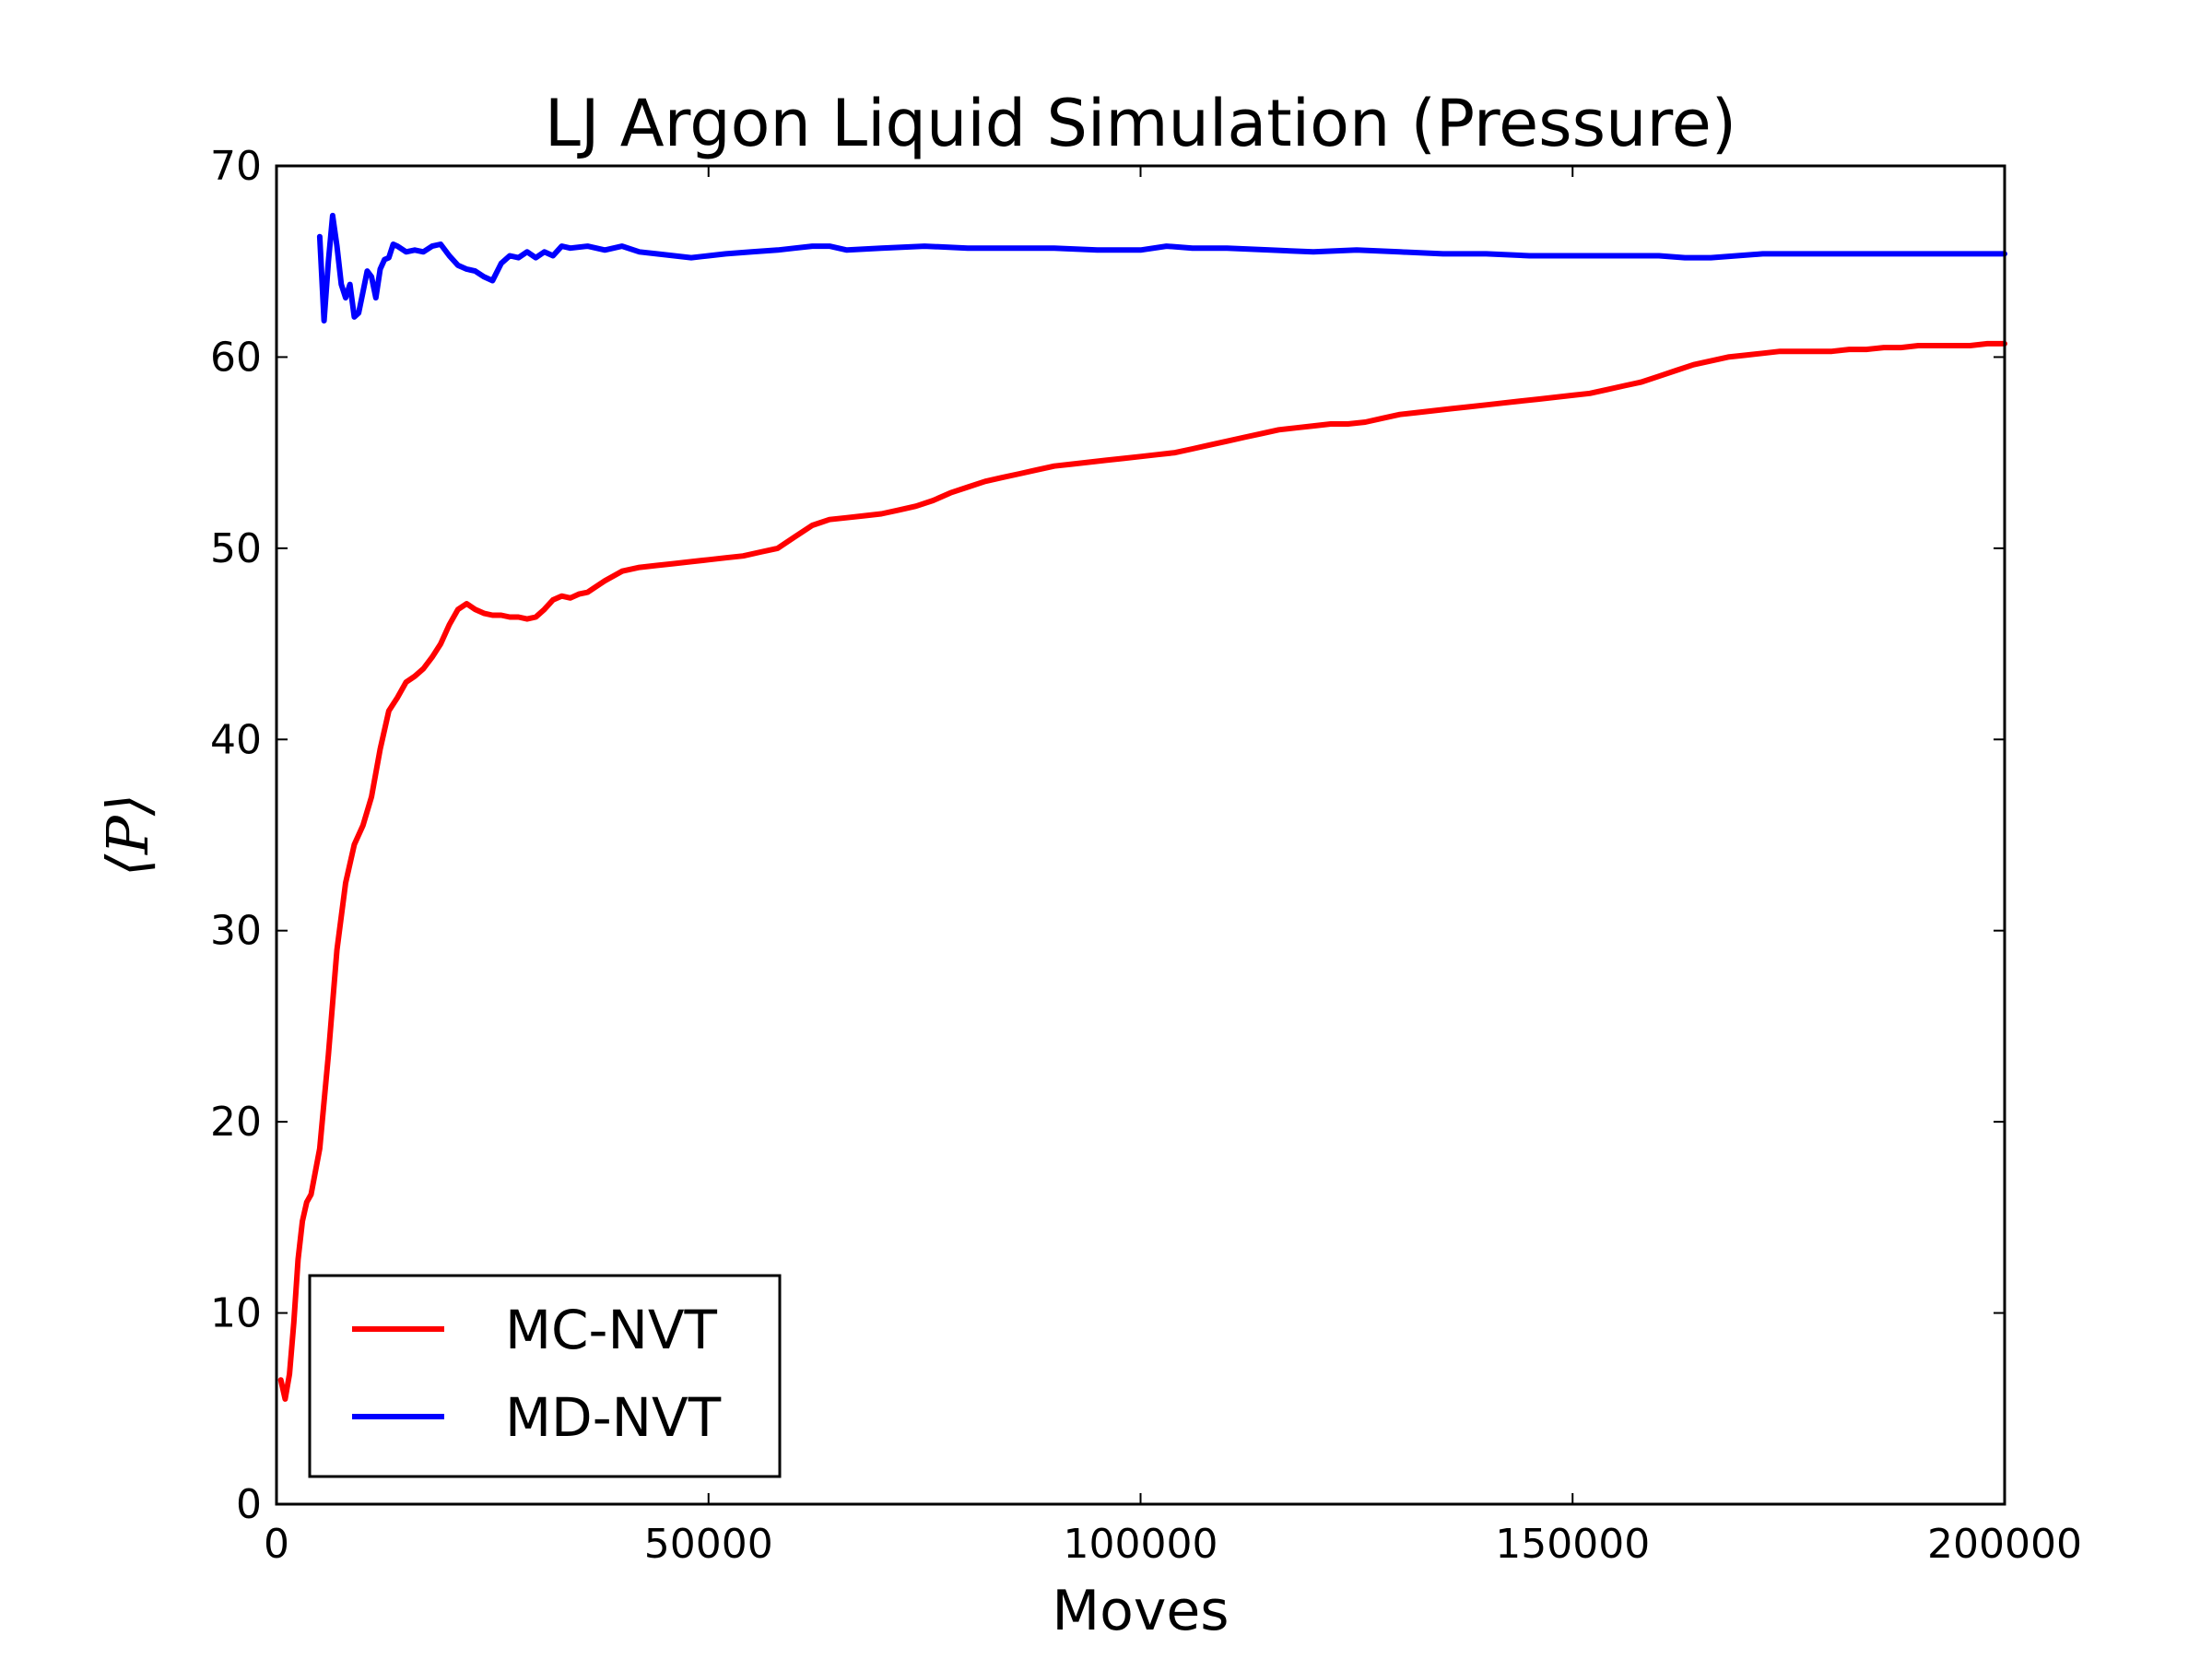 Image resolution: width=2212 pixels, height=1659 pixels. I want to click on series-line-md-nvt, so click(1161, 268).